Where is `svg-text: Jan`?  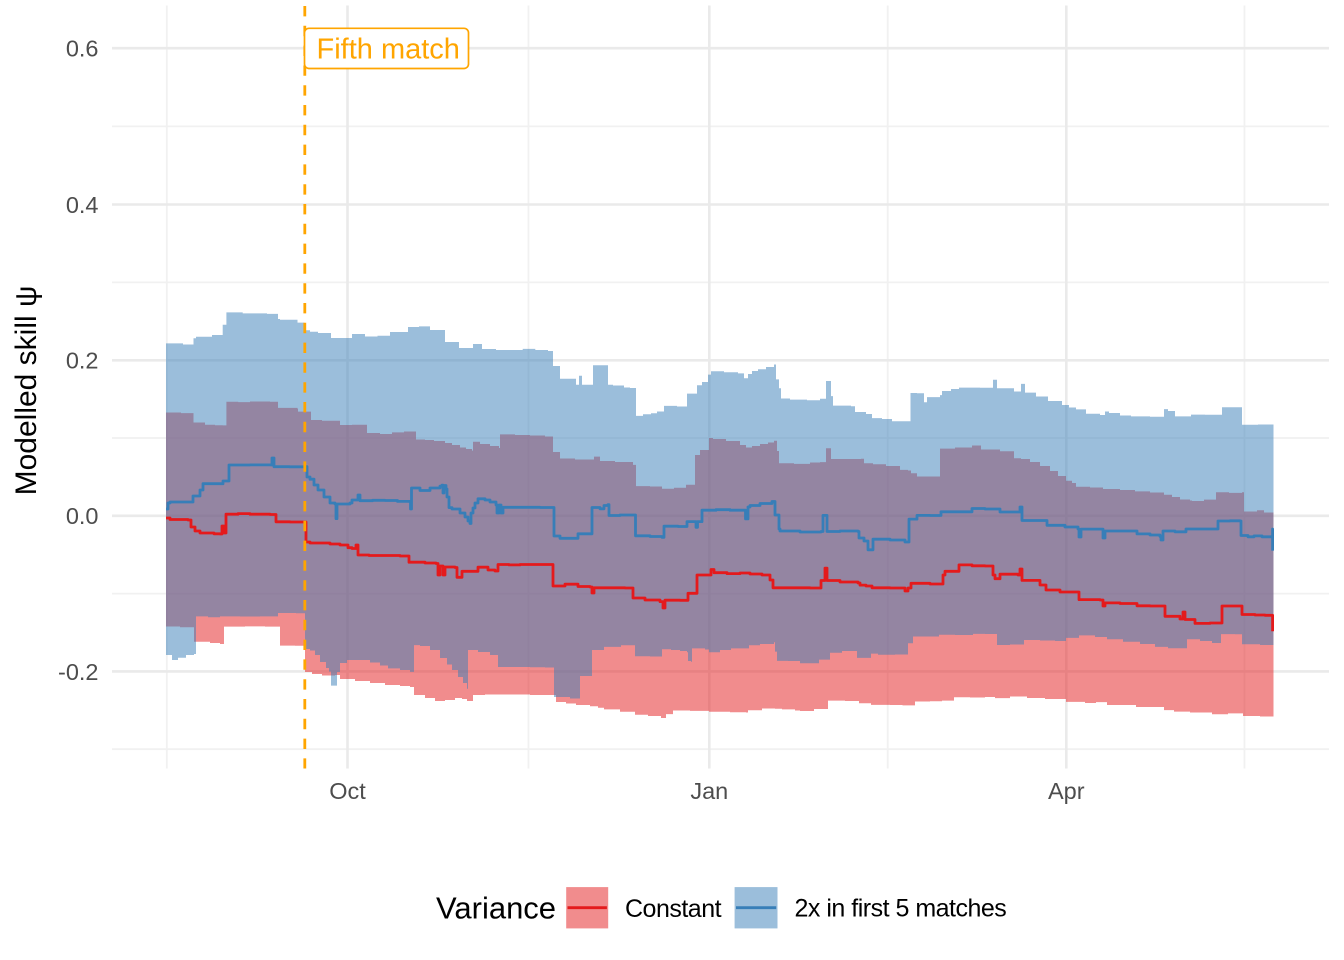 svg-text: Jan is located at coordinates (709, 791).